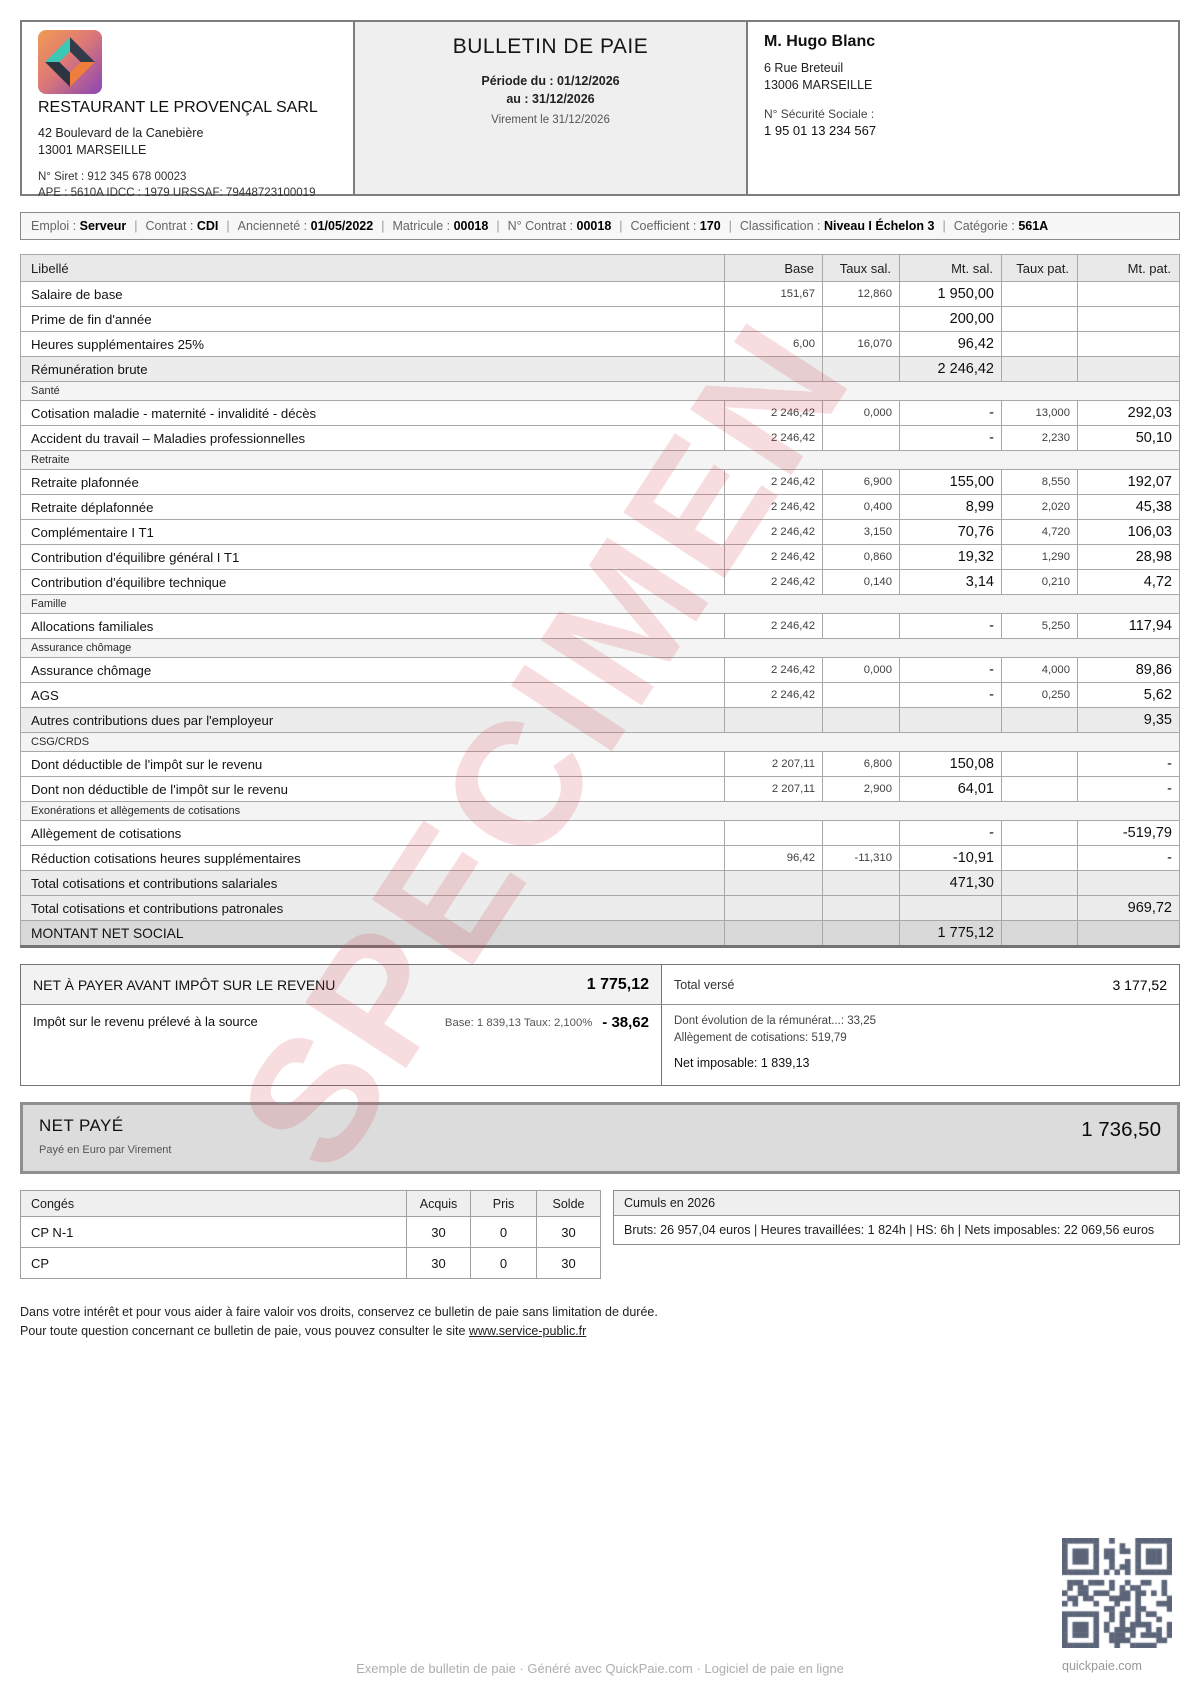 This screenshot has height=1698, width=1200. I want to click on cell-taux-sal: 0,000, so click(861, 670).